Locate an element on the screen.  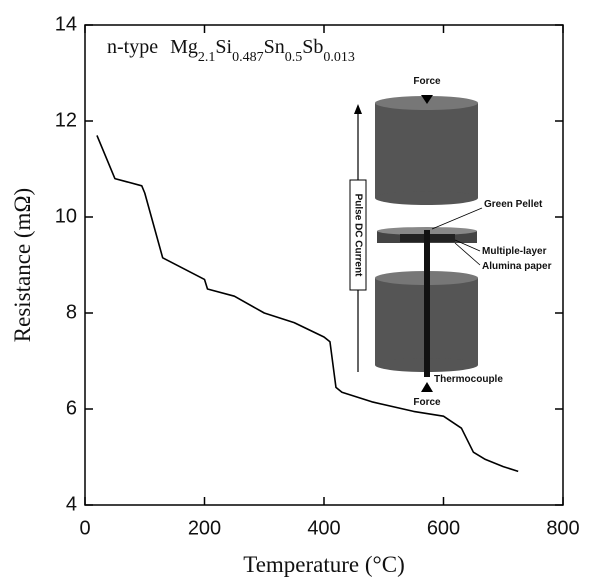
y-tick-label: 8 is located at coordinates (71, 312).